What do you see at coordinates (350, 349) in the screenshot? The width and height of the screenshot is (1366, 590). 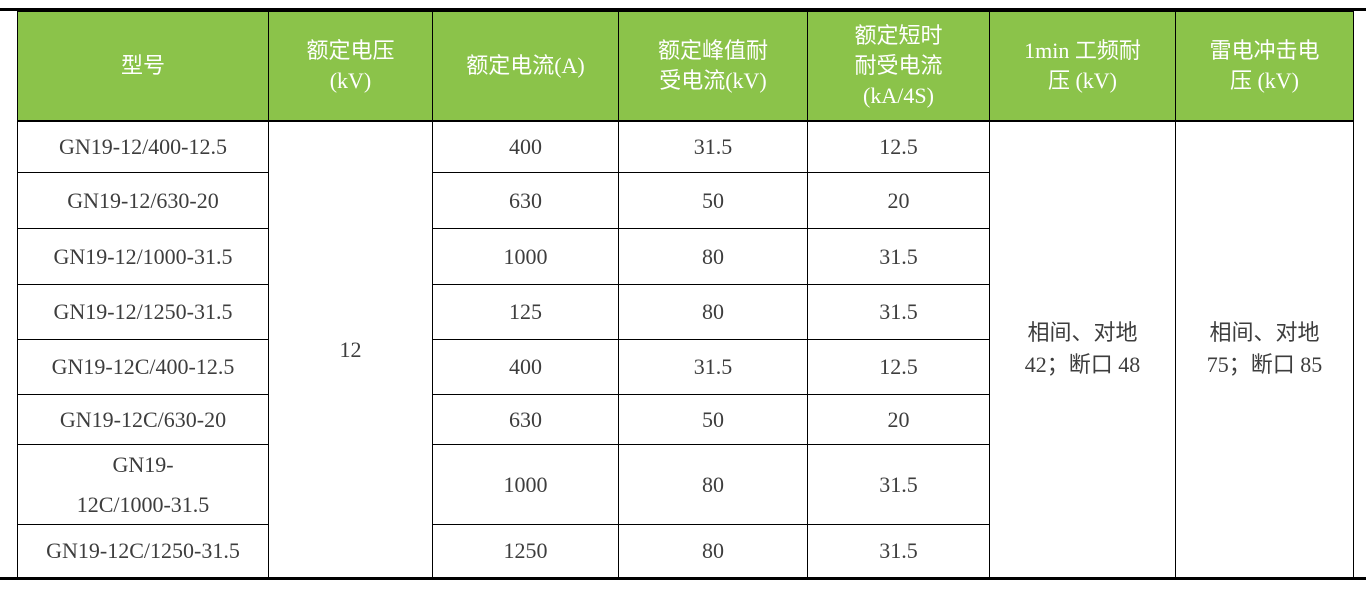 I see `cell-rated-voltage-merged: 12` at bounding box center [350, 349].